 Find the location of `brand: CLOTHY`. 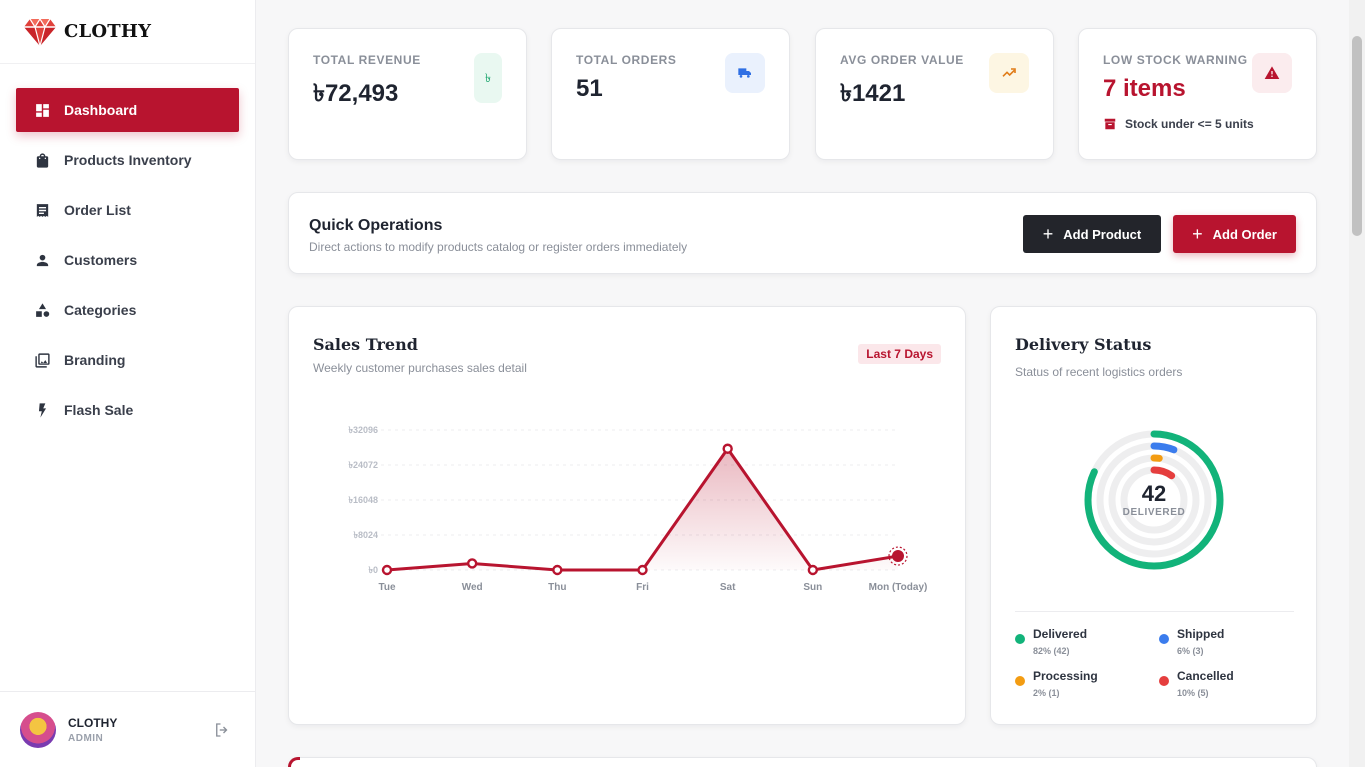

brand: CLOTHY is located at coordinates (127, 32).